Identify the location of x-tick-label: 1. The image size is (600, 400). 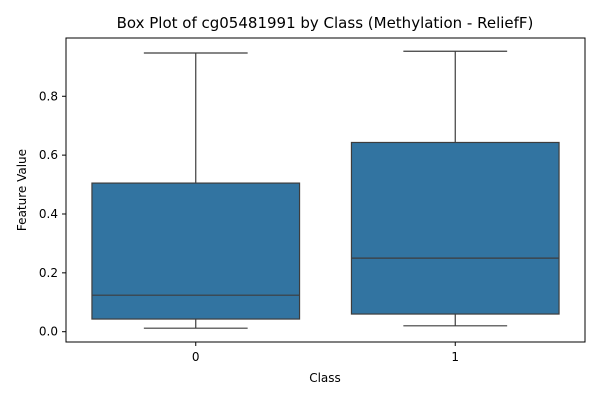
(455, 357).